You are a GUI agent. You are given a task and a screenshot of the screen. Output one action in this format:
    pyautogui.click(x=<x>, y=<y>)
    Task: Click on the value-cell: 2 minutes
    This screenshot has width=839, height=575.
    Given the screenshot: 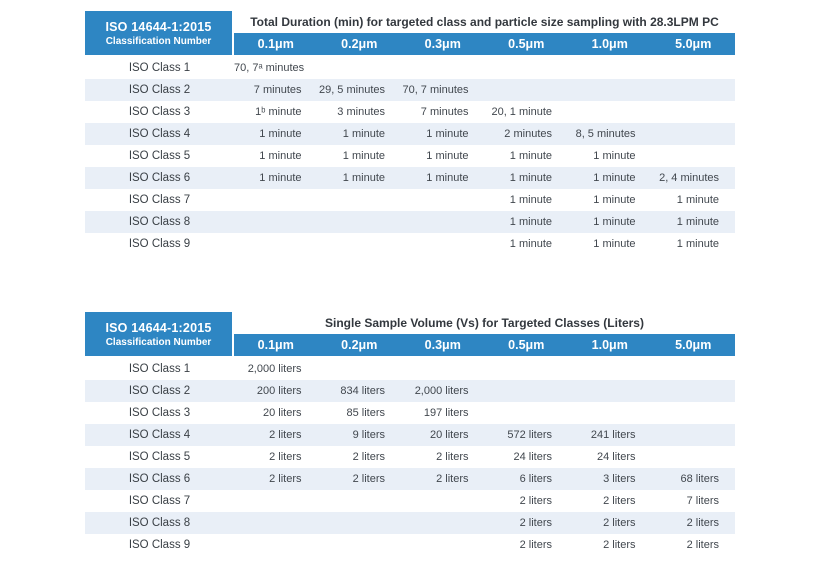 What is the action you would take?
    pyautogui.click(x=528, y=134)
    